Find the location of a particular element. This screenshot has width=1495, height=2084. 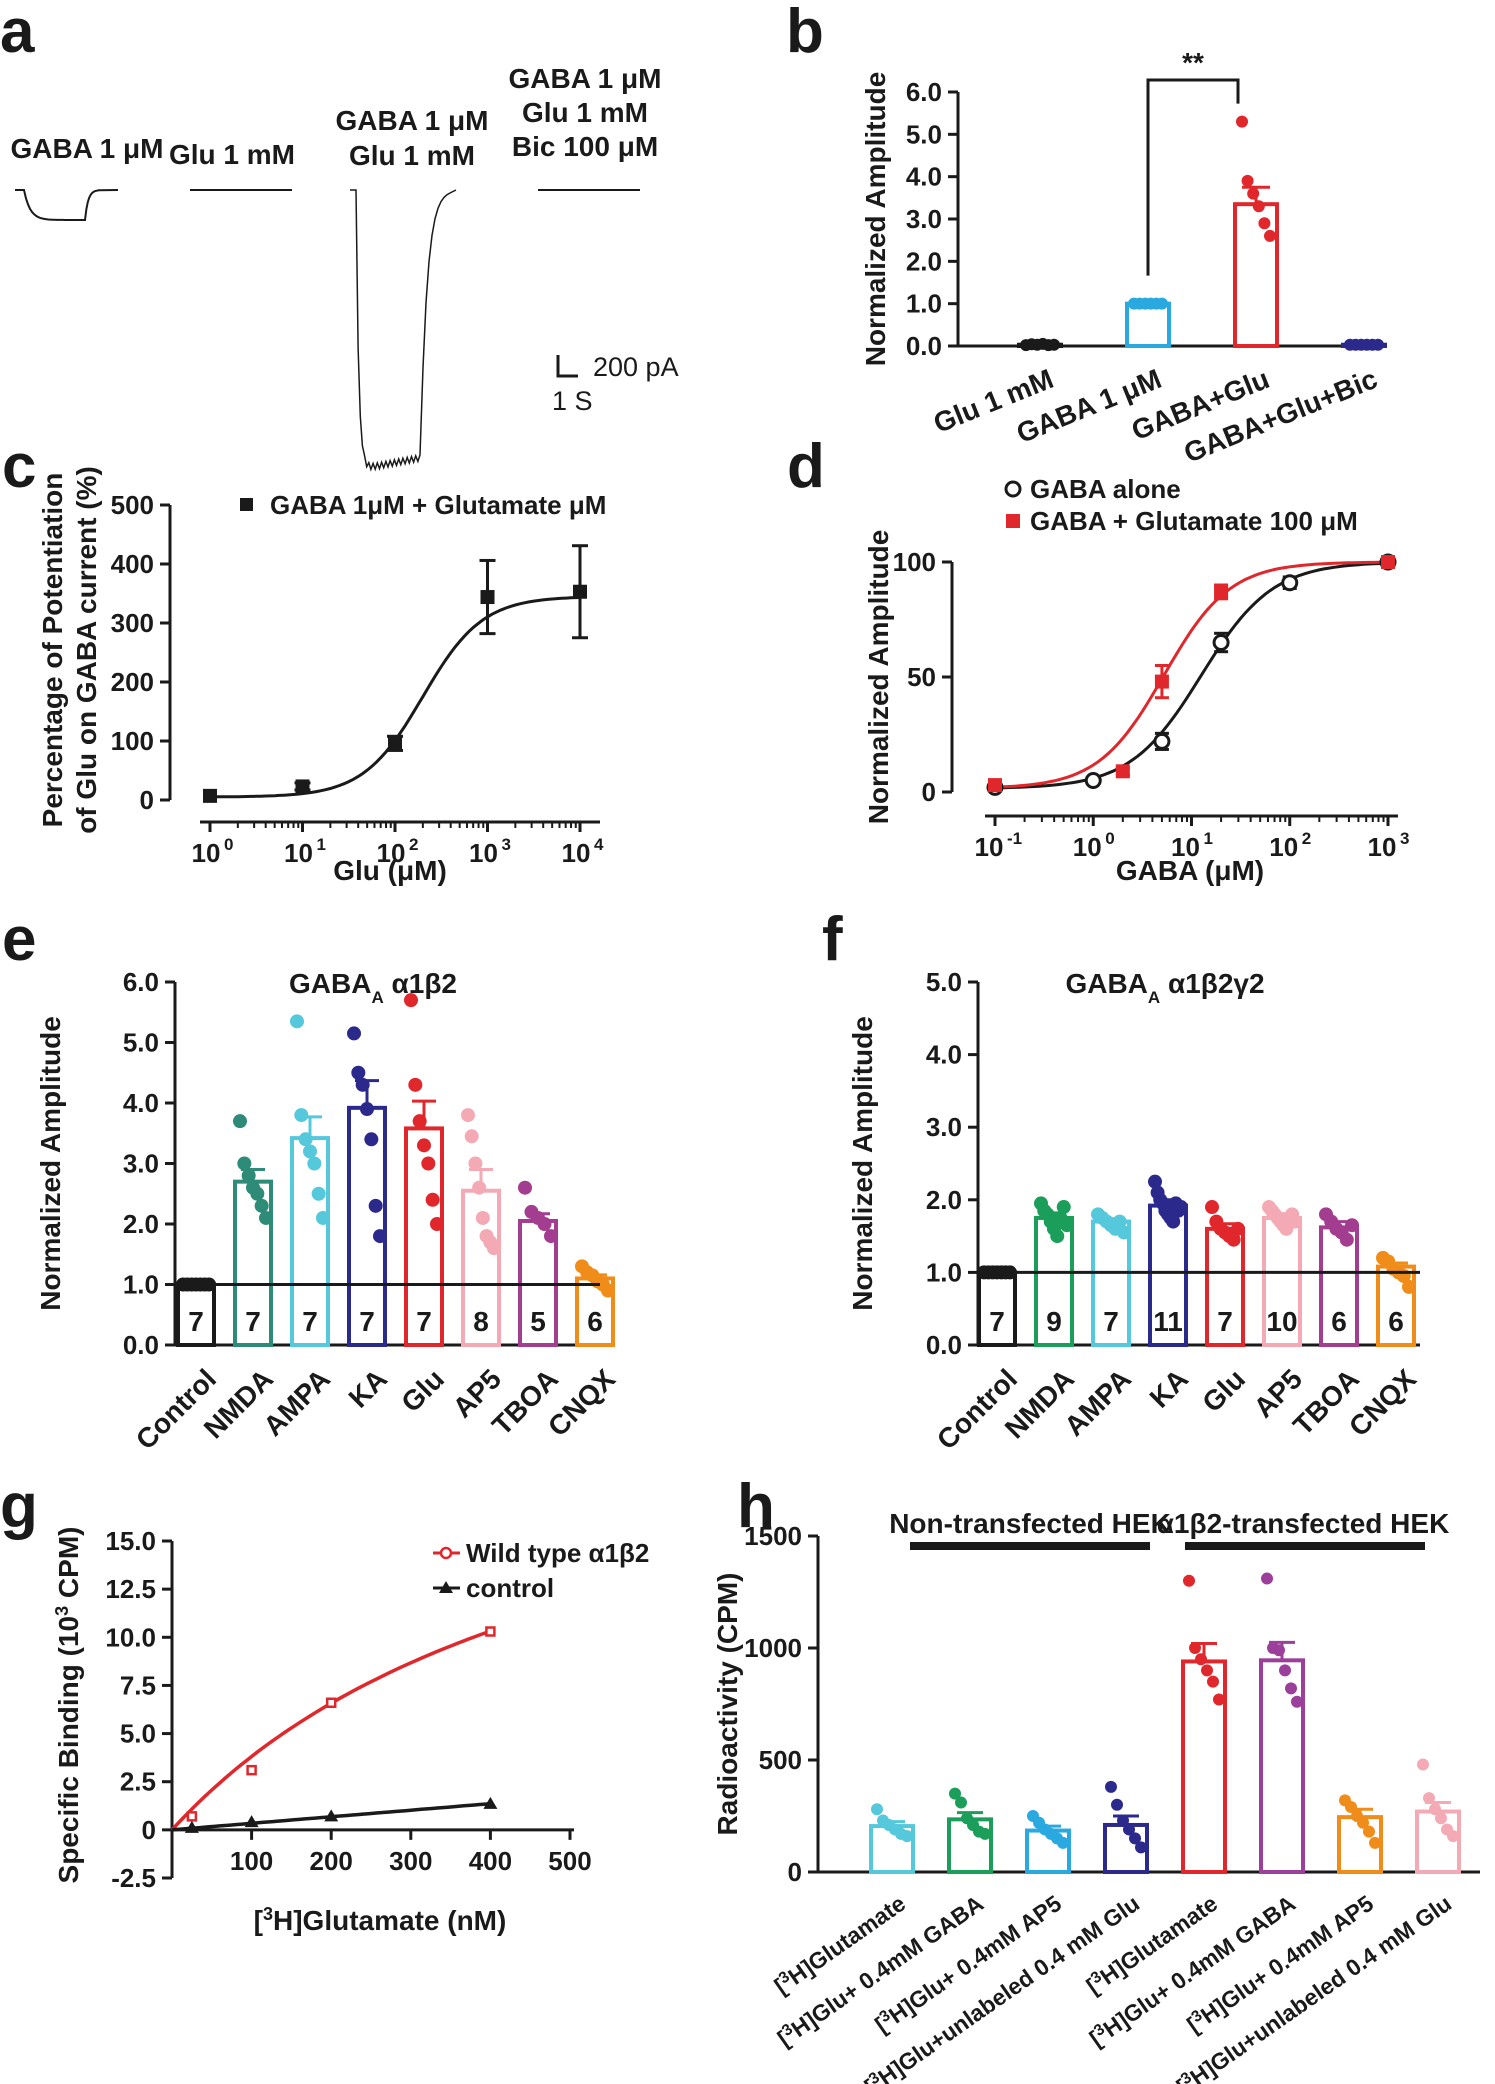

y-tick-label: 500 is located at coordinates (132, 505).